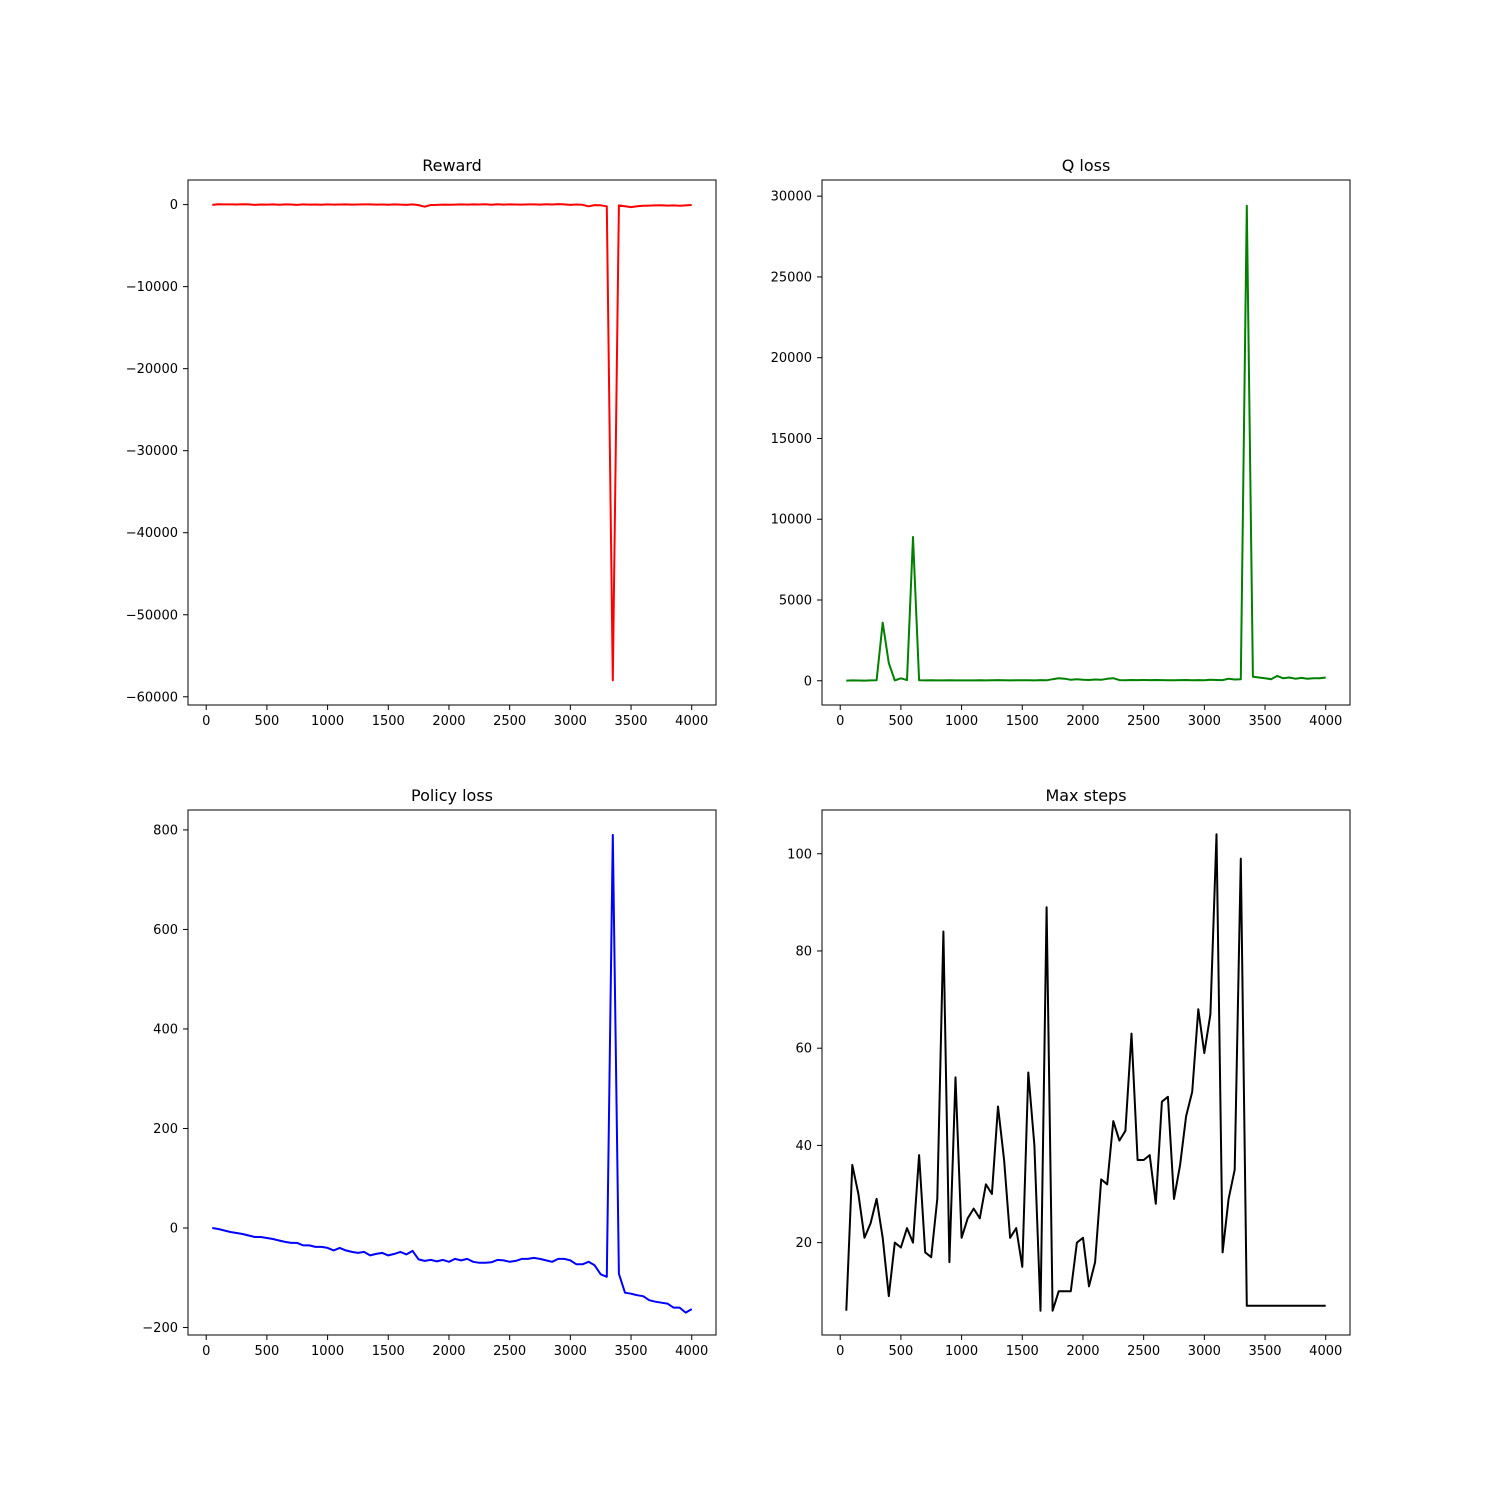  What do you see at coordinates (840, 721) in the screenshot?
I see `q-loss-x-tick-label: 0` at bounding box center [840, 721].